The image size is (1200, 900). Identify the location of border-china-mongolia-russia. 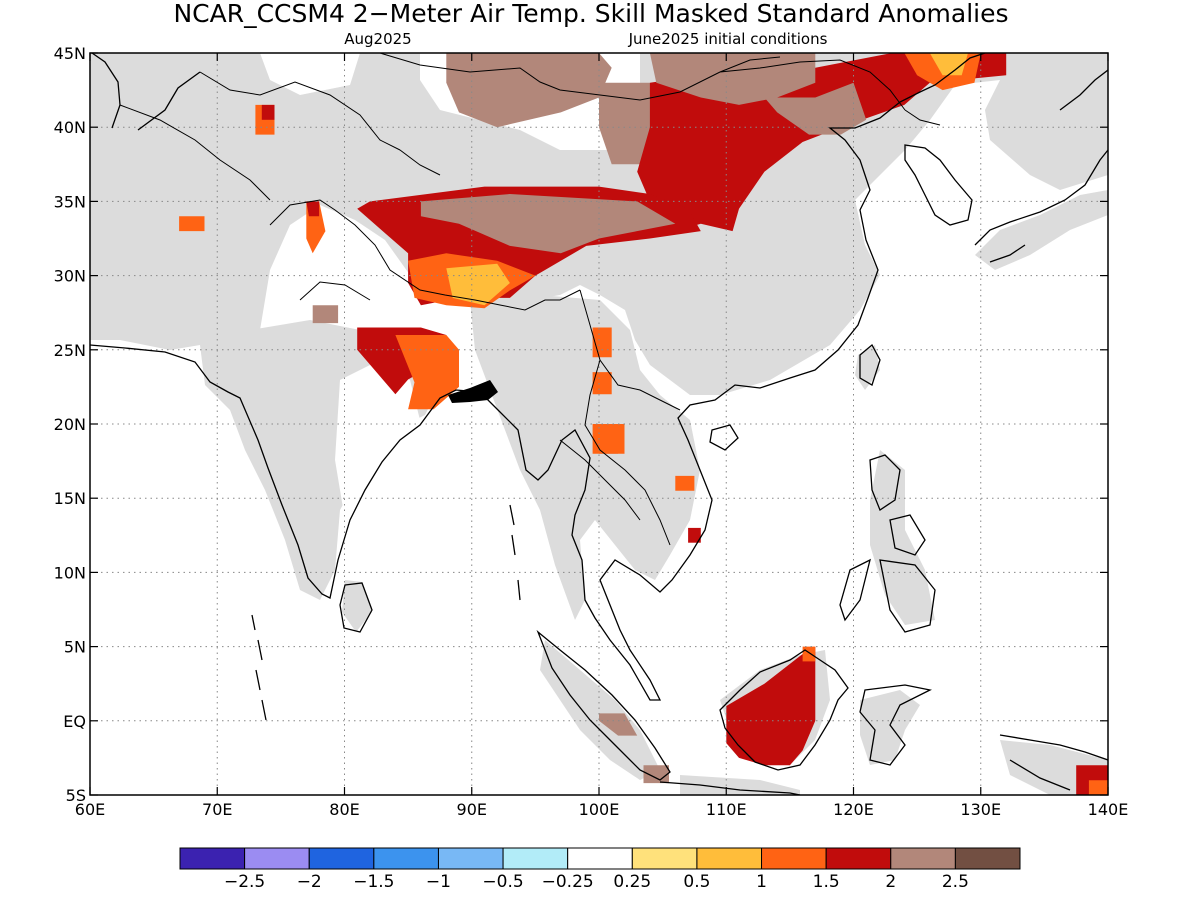
(660, 89).